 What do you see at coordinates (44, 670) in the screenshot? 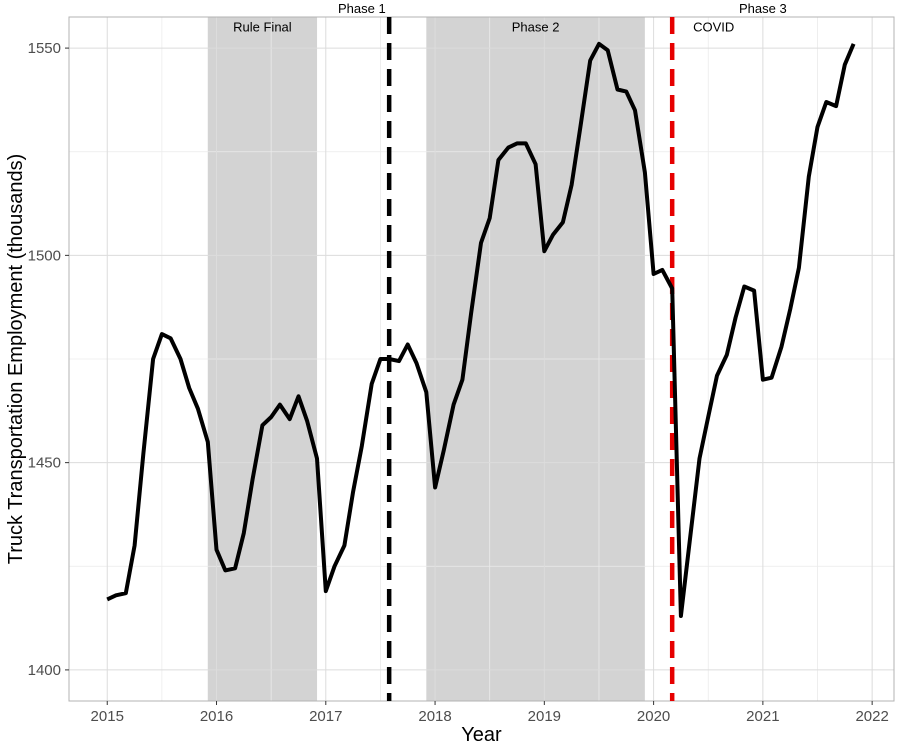
I see `y-tick-label: 1400` at bounding box center [44, 670].